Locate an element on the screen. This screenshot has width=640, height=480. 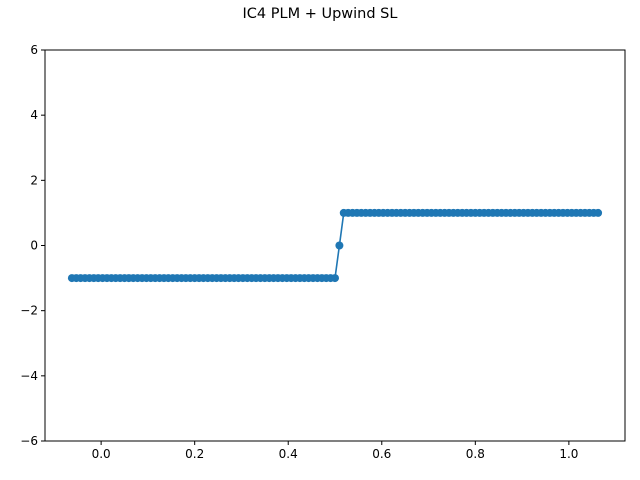
y-tick-label: 0 is located at coordinates (34, 246).